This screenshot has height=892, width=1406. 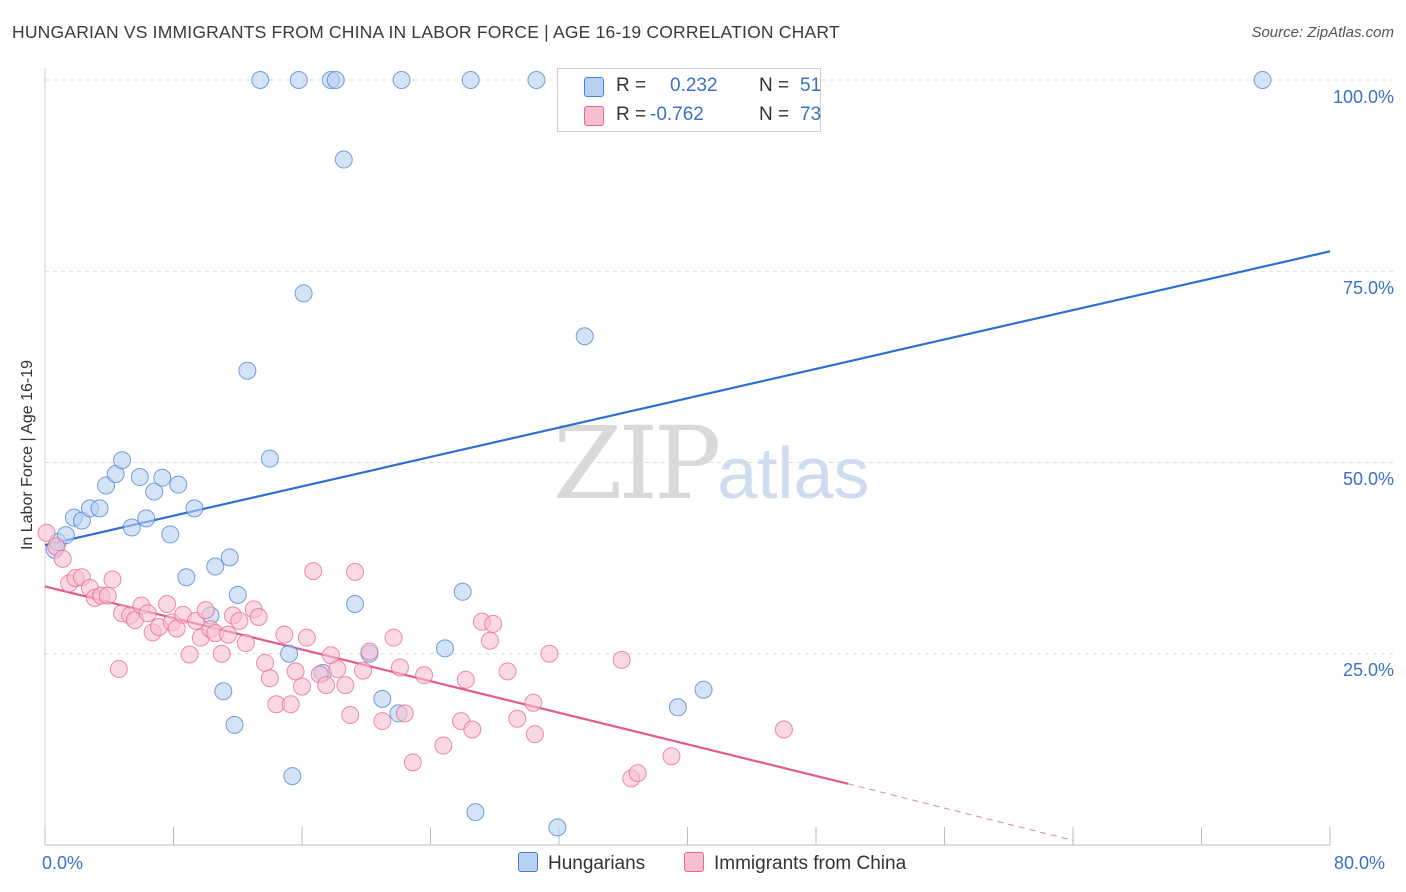 What do you see at coordinates (811, 85) in the screenshot?
I see `n-value: 51` at bounding box center [811, 85].